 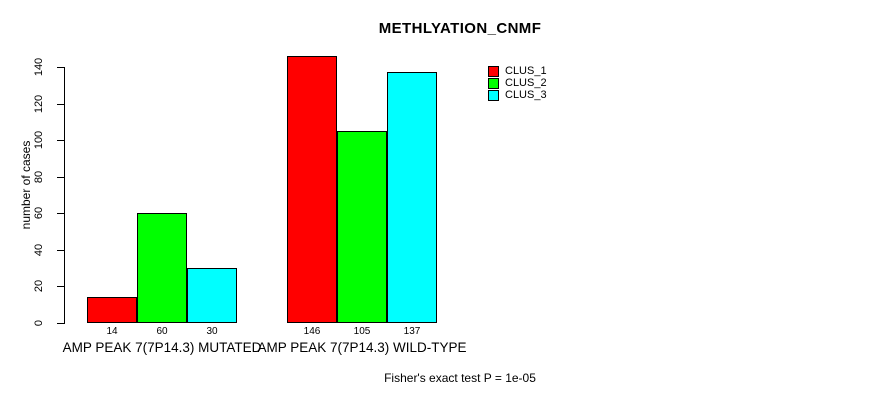 I want to click on y-tick-label: 0, so click(x=39, y=323).